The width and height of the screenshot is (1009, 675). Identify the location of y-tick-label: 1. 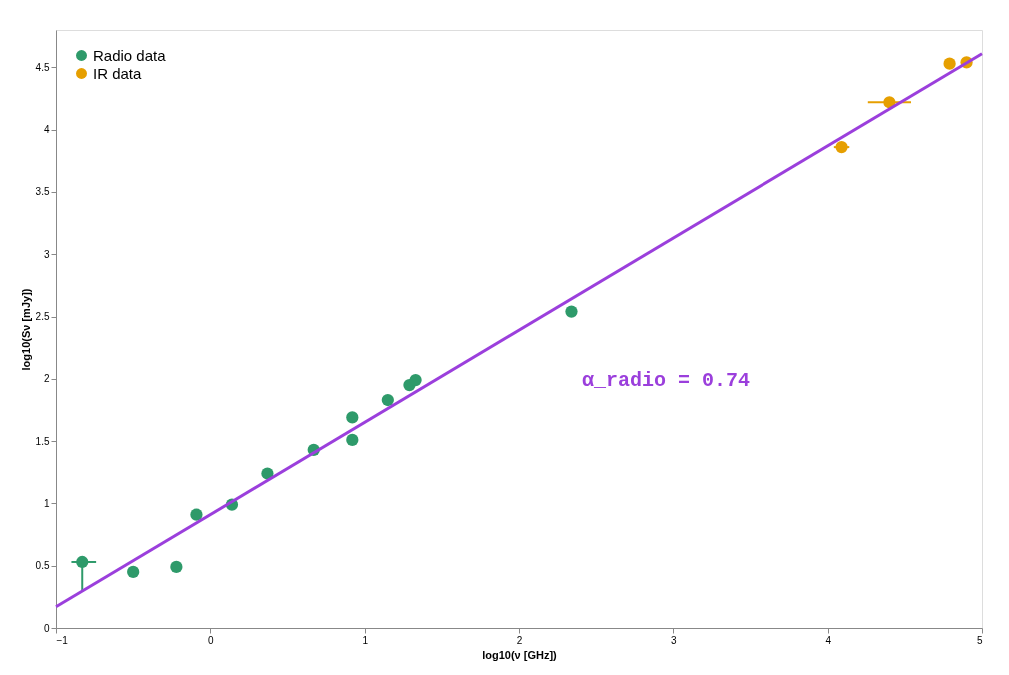
(46, 503).